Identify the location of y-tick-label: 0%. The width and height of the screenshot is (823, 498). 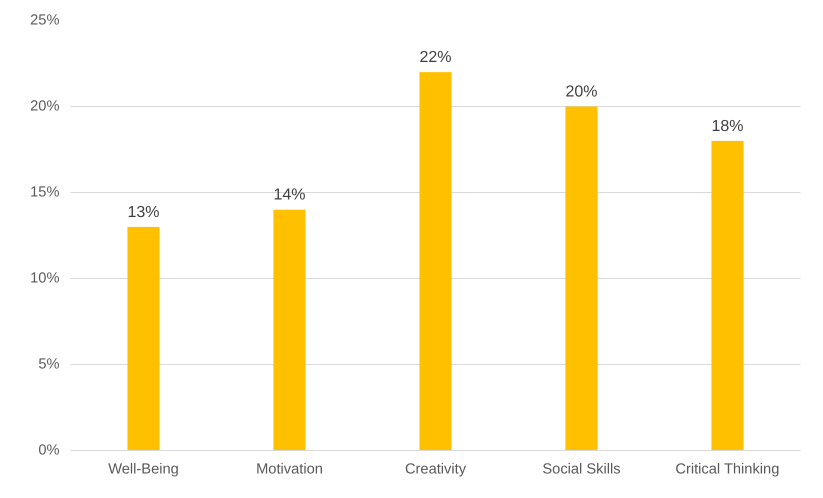
(49, 450).